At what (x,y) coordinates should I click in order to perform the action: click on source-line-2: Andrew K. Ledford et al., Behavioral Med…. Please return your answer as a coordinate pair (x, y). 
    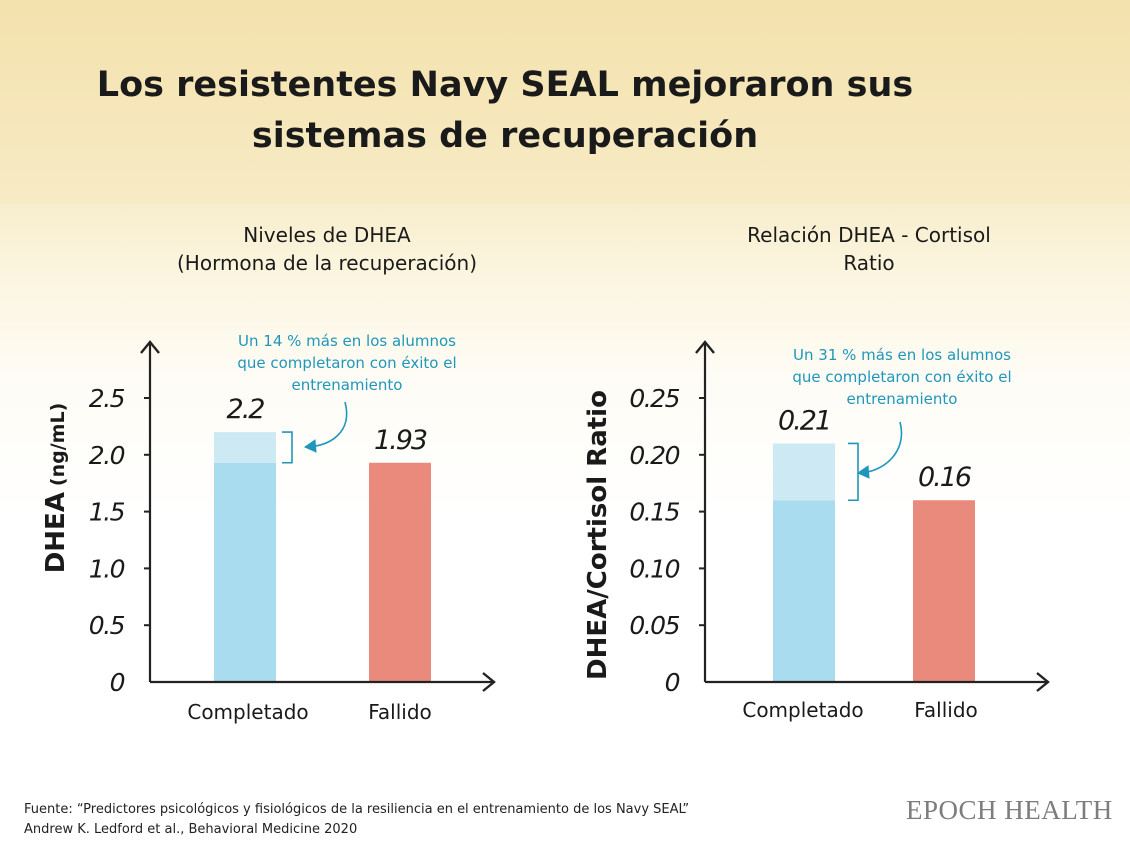
    Looking at the image, I should click on (191, 829).